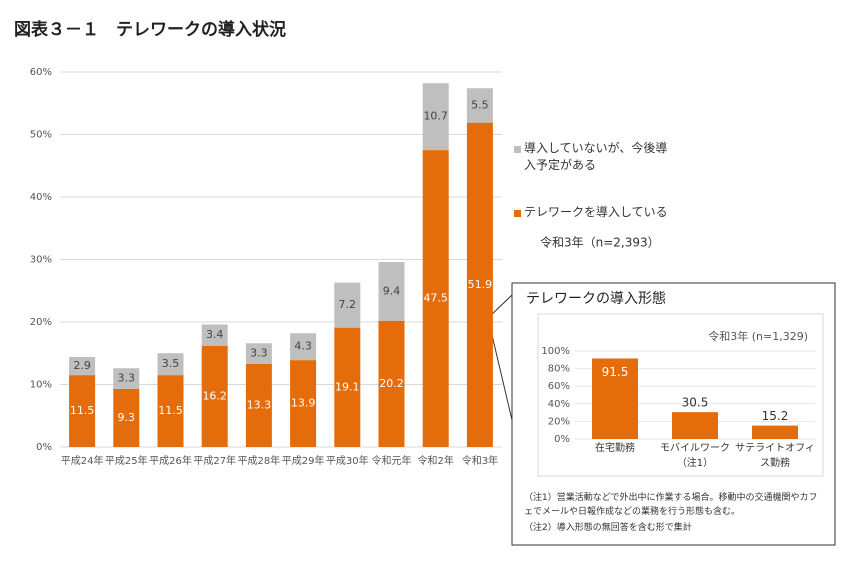 The height and width of the screenshot is (567, 850). I want to click on data-label: 4.3, so click(303, 346).